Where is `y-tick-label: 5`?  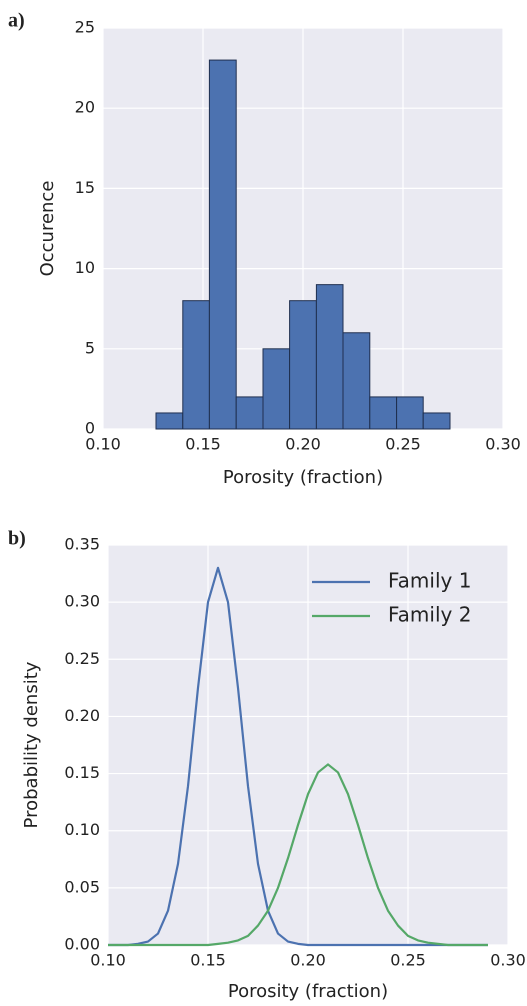 y-tick-label: 5 is located at coordinates (90, 347).